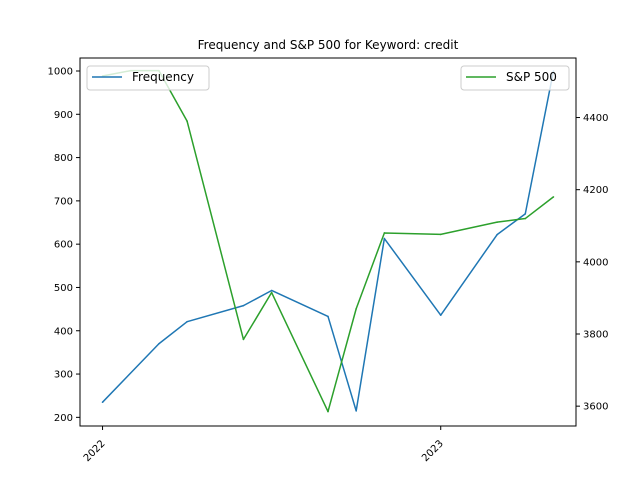 The height and width of the screenshot is (480, 640). I want to click on y-right-tick-label: 3800, so click(595, 335).